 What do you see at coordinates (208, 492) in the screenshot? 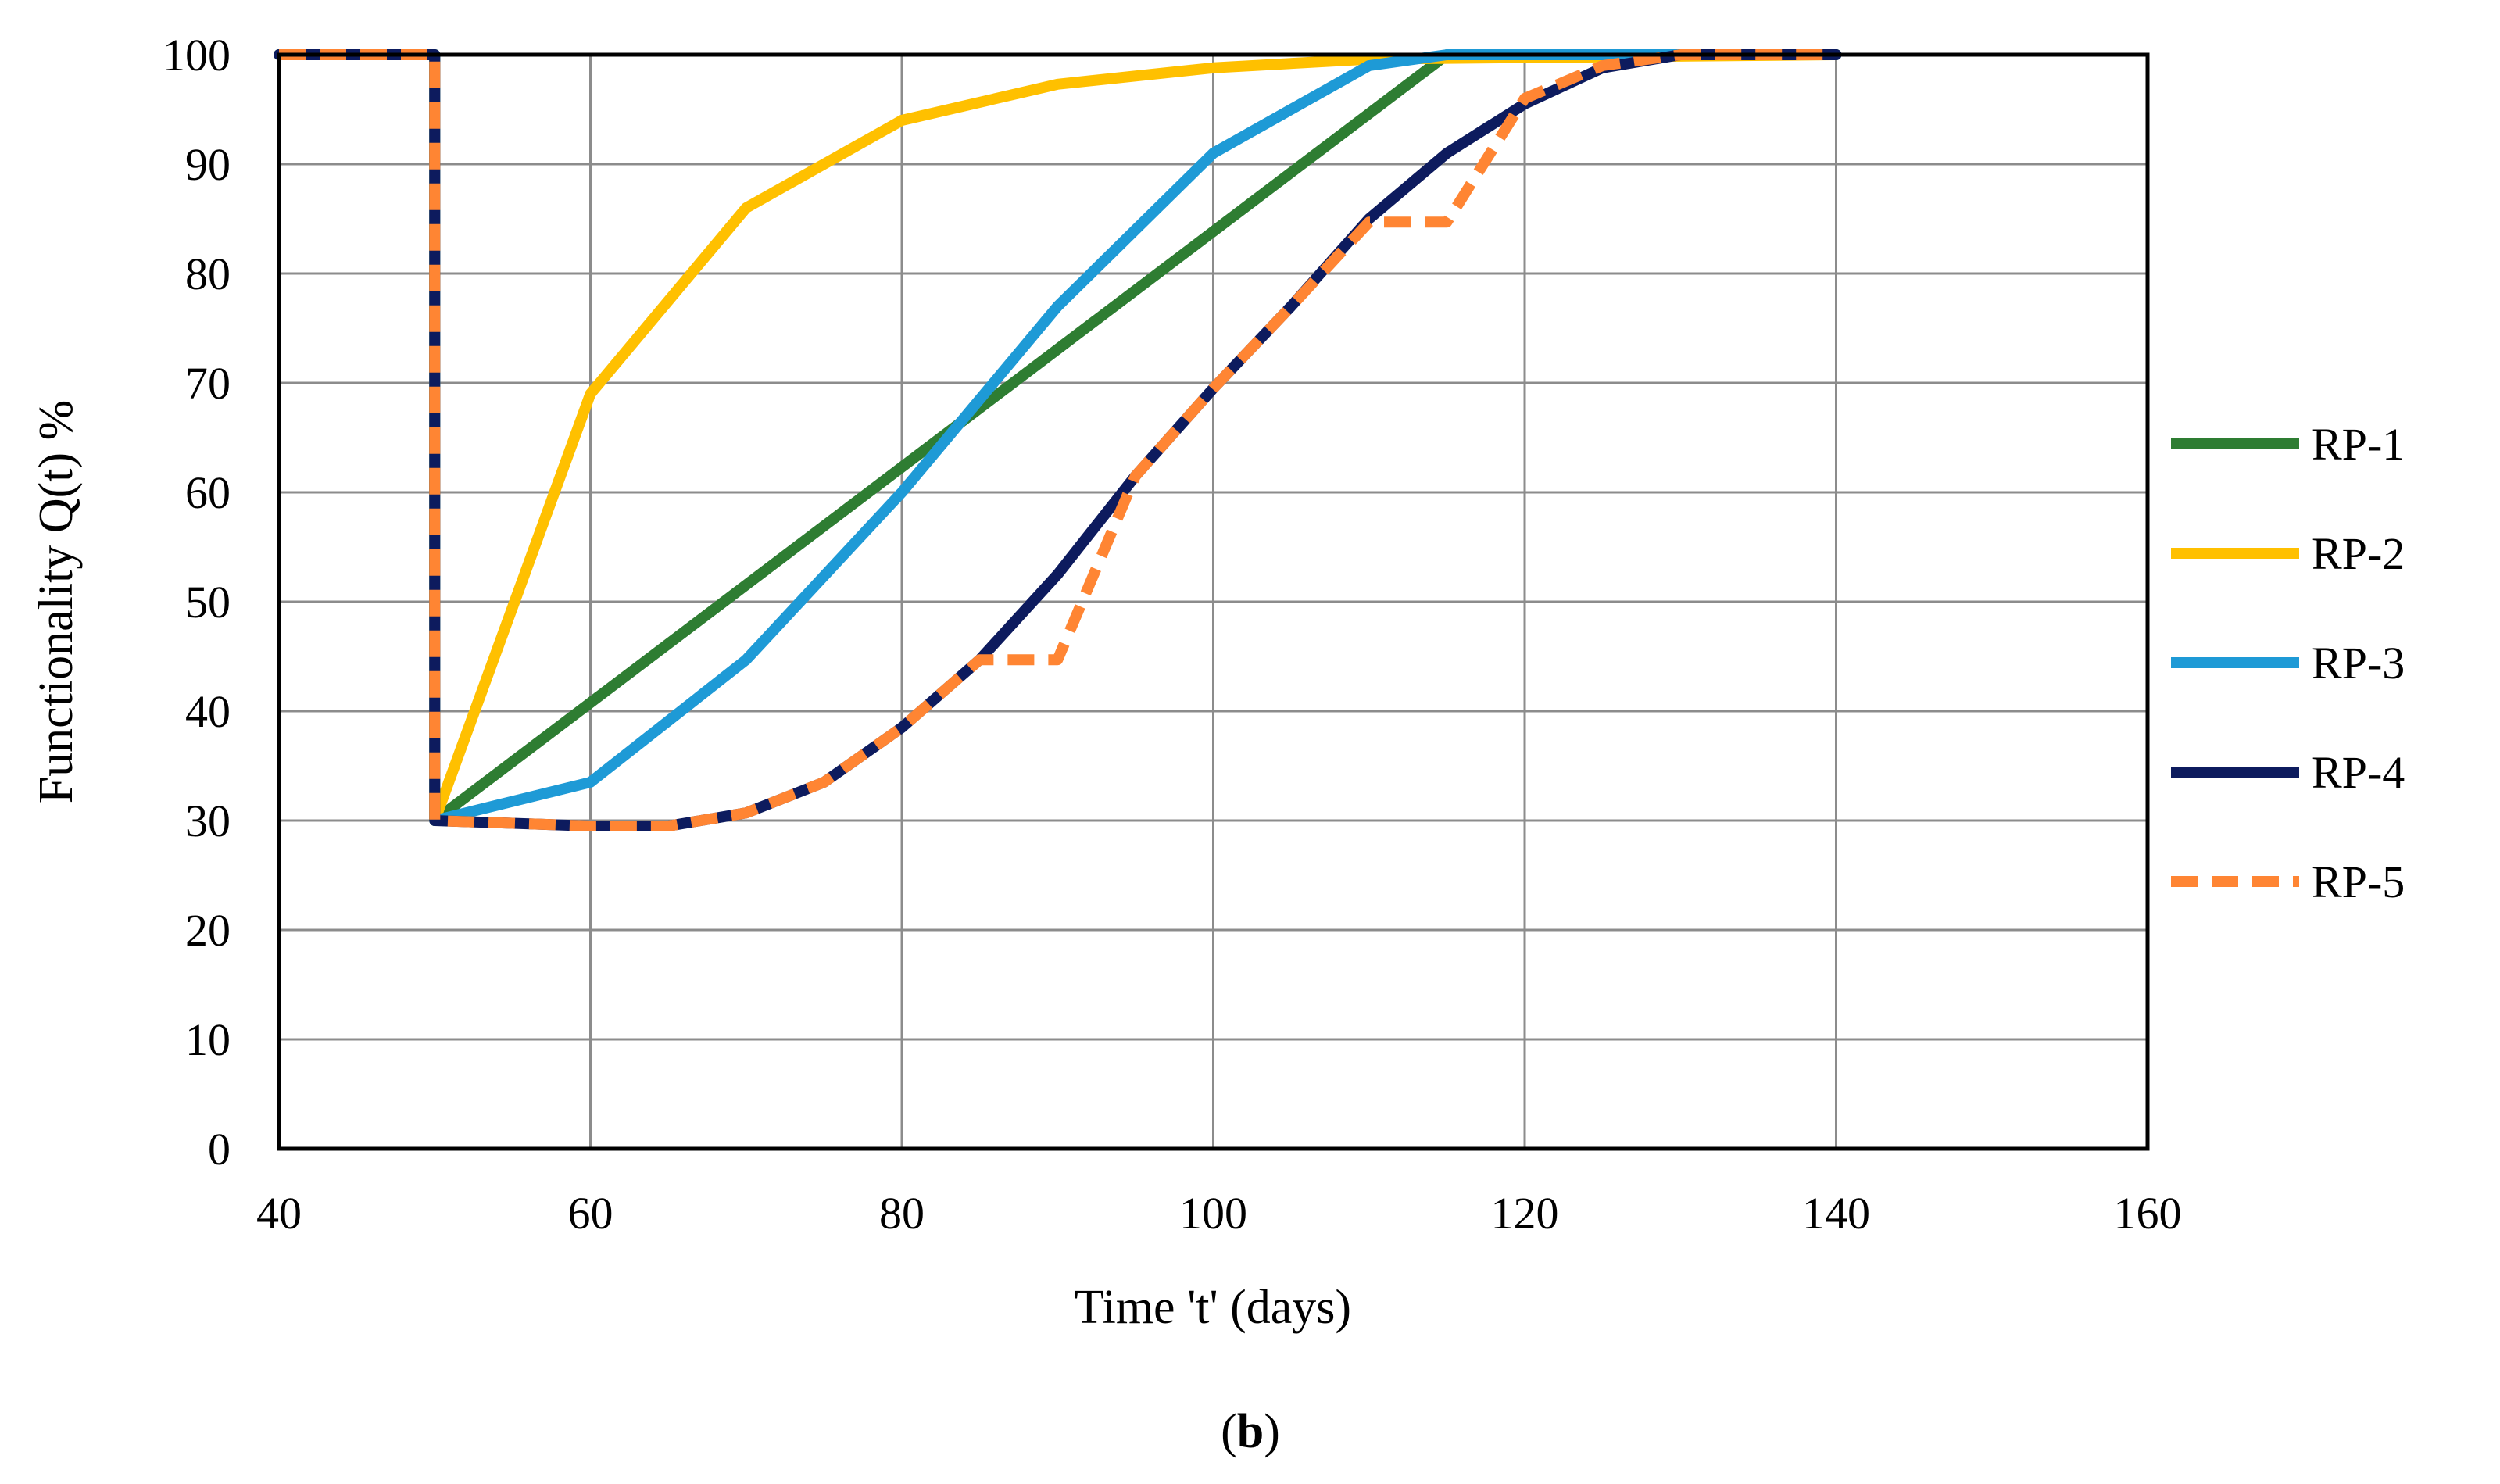
I see `y-tick-label: 60` at bounding box center [208, 492].